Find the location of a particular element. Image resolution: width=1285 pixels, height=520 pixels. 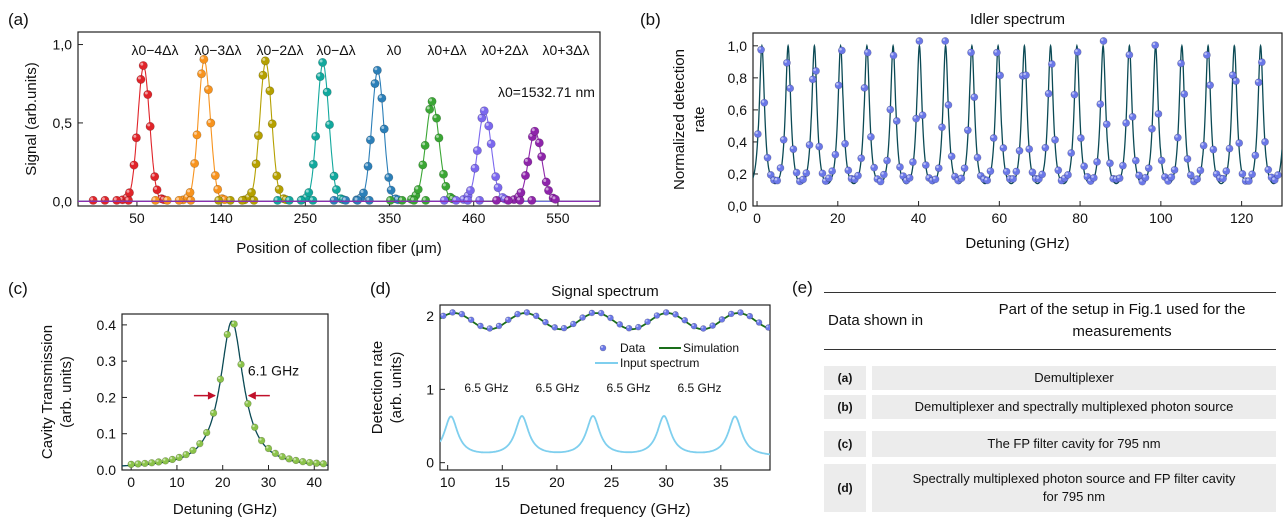

peak-annotation: 6.5 GHz is located at coordinates (557, 388).